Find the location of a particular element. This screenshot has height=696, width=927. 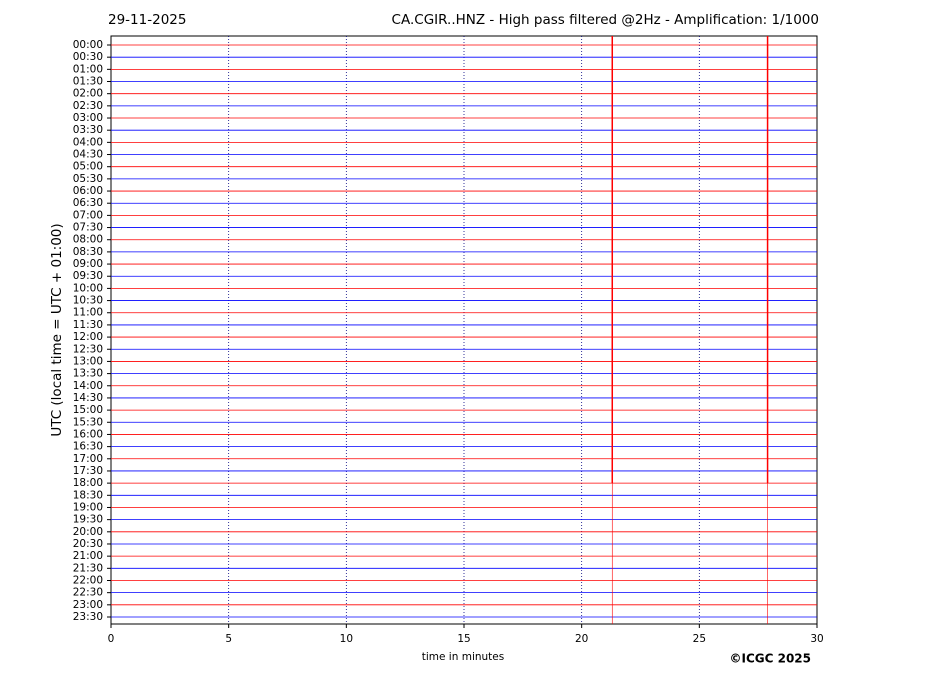

y-tick-label: 10:30 is located at coordinates (88, 301).